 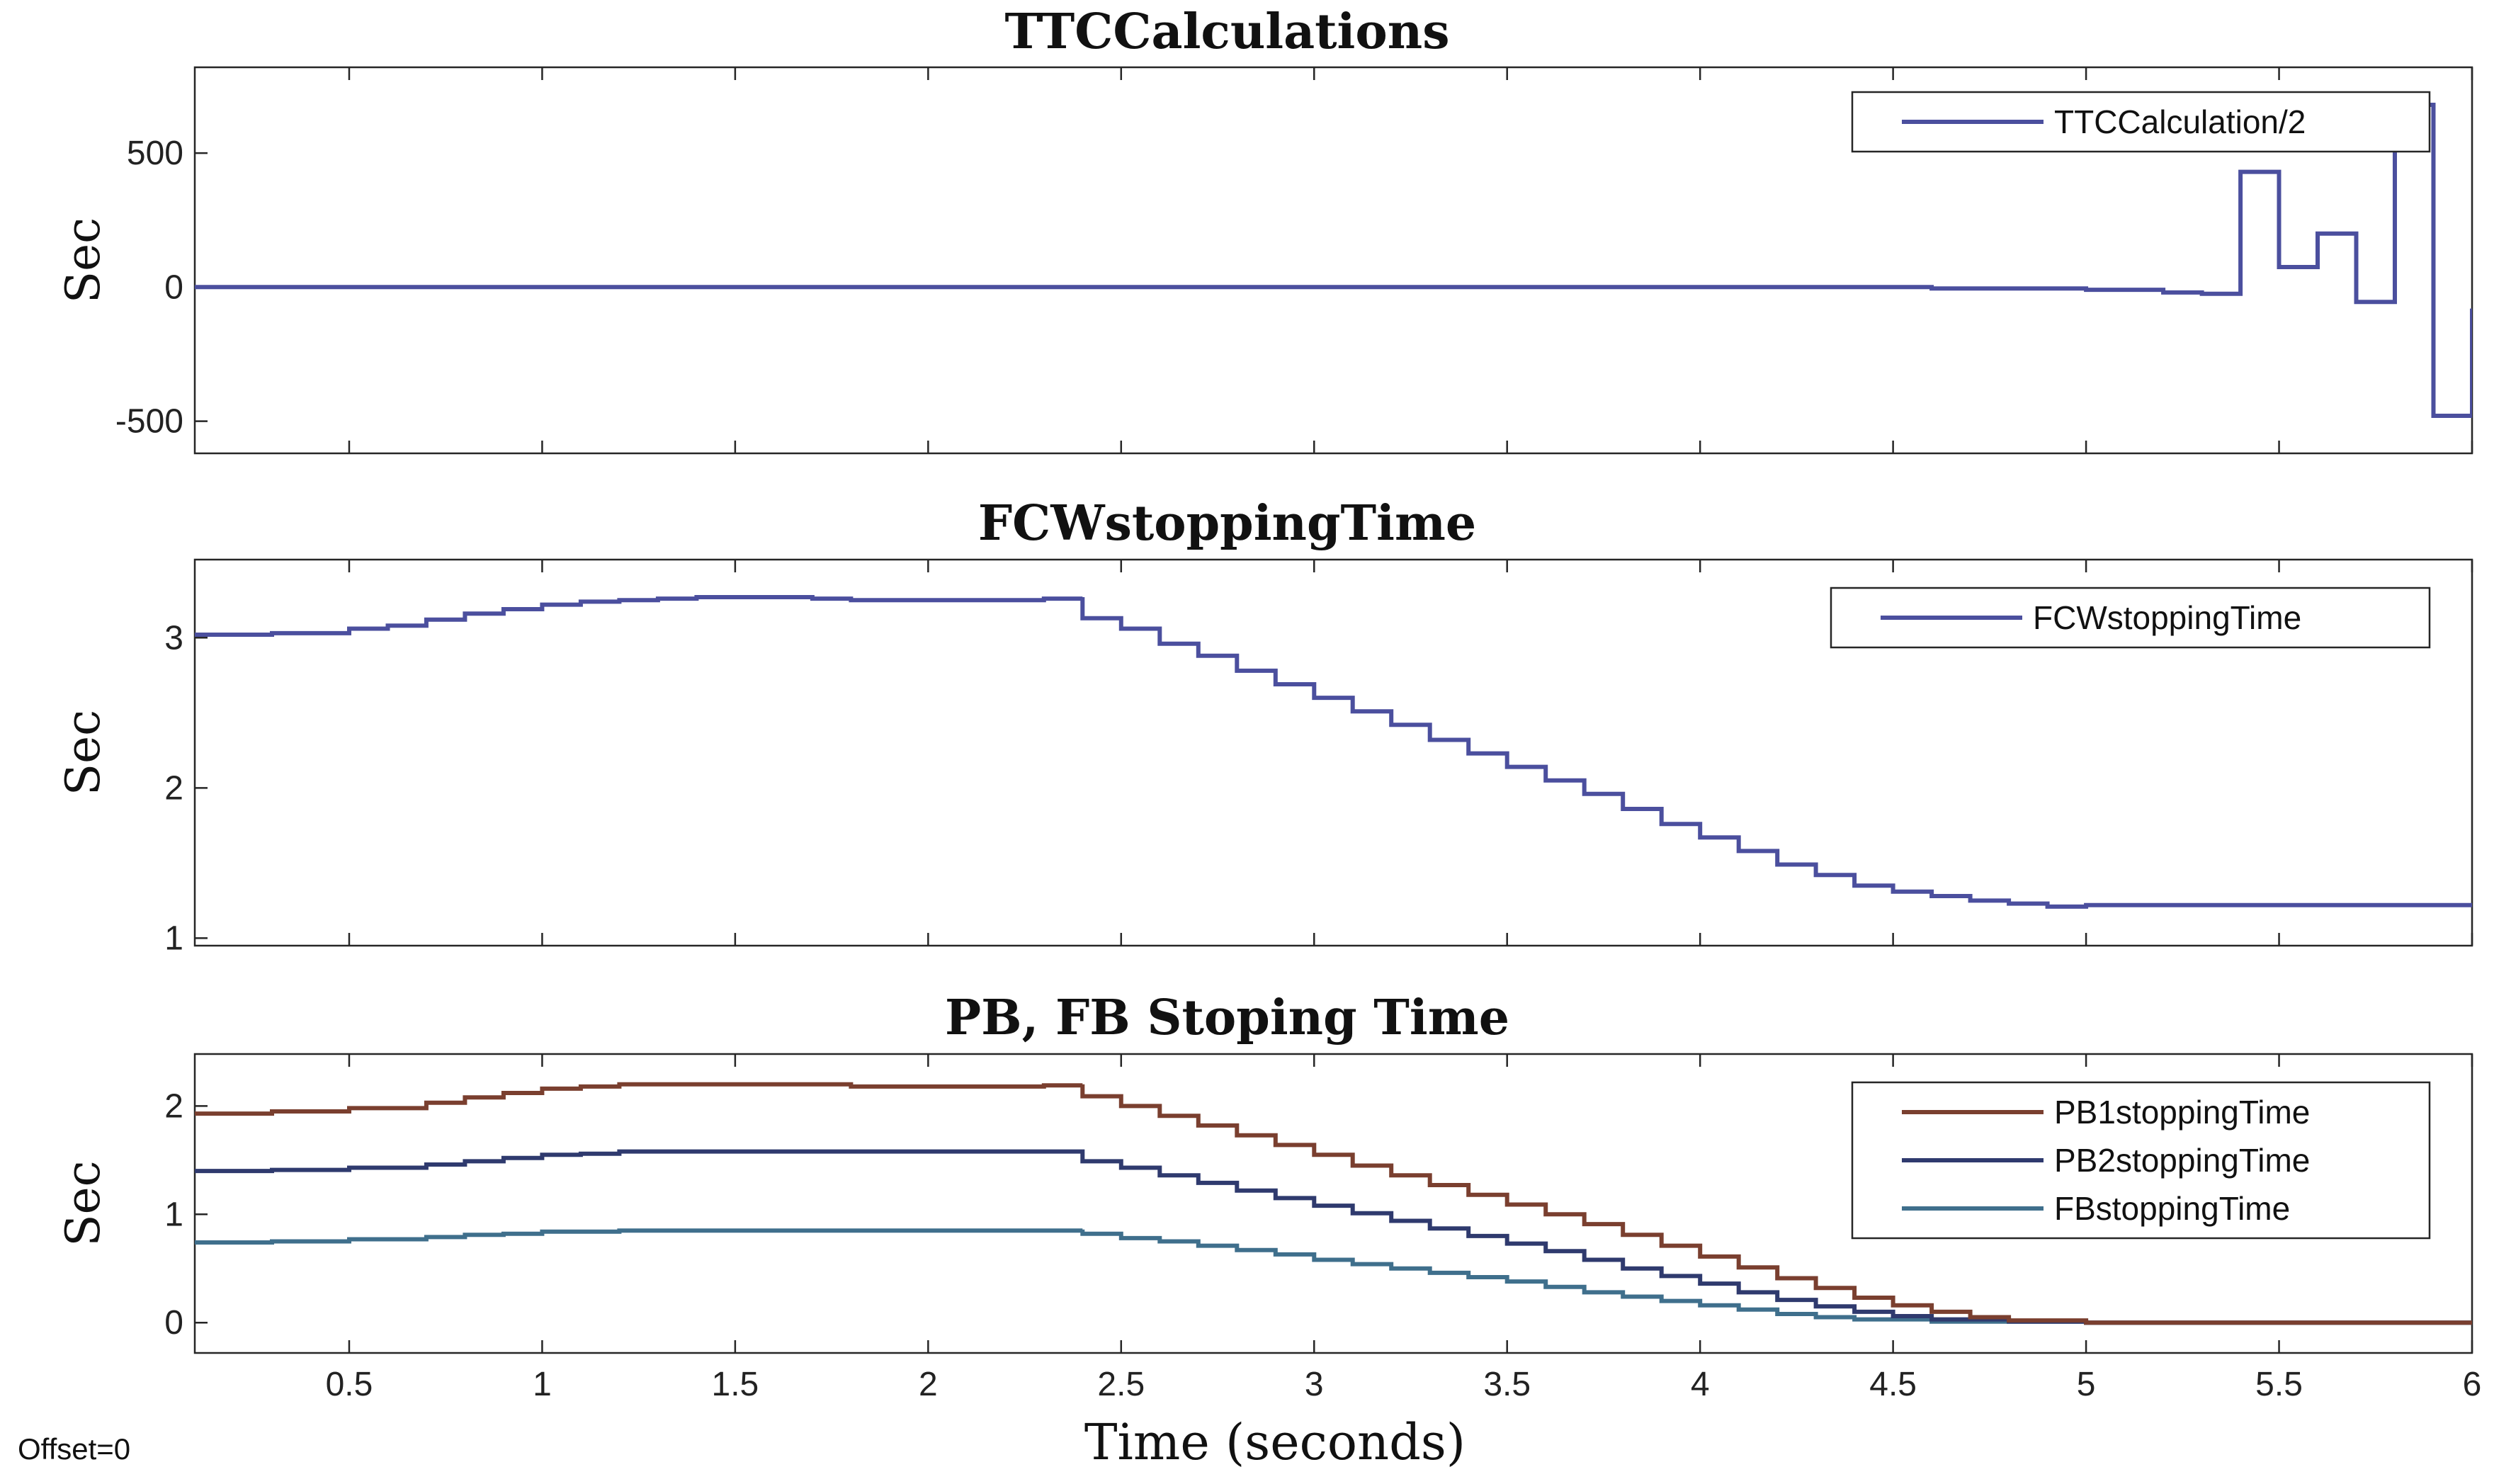 What do you see at coordinates (74, 1449) in the screenshot?
I see `offset-text: Offset=0` at bounding box center [74, 1449].